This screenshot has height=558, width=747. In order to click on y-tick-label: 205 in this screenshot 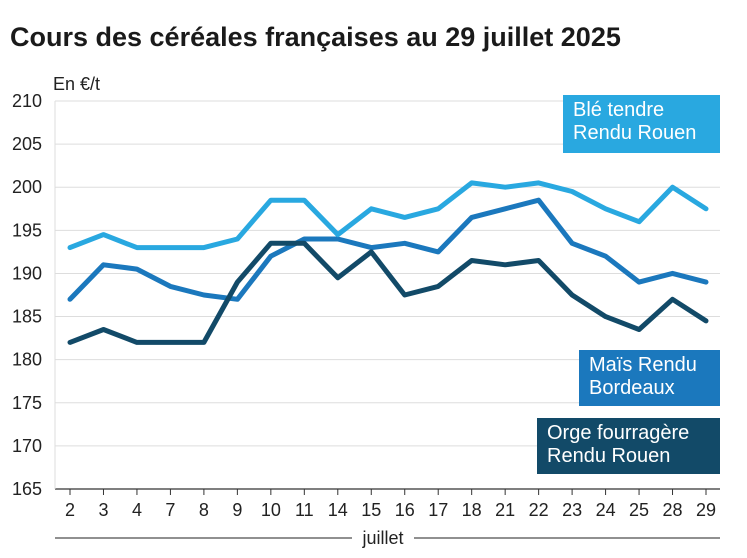, I will do `click(27, 144)`.